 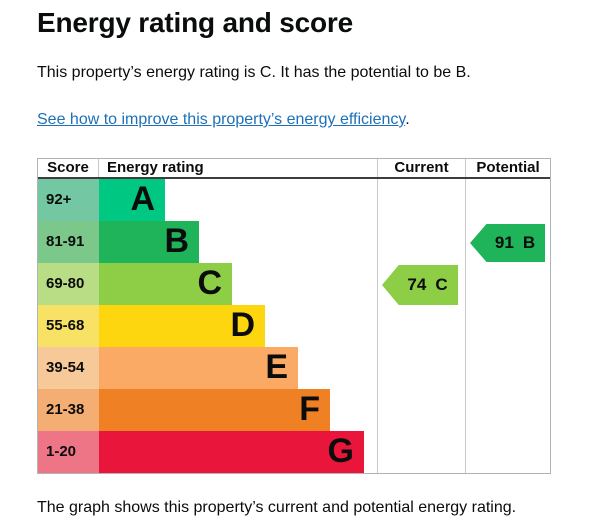 I want to click on band-cell-d: D, so click(x=238, y=326).